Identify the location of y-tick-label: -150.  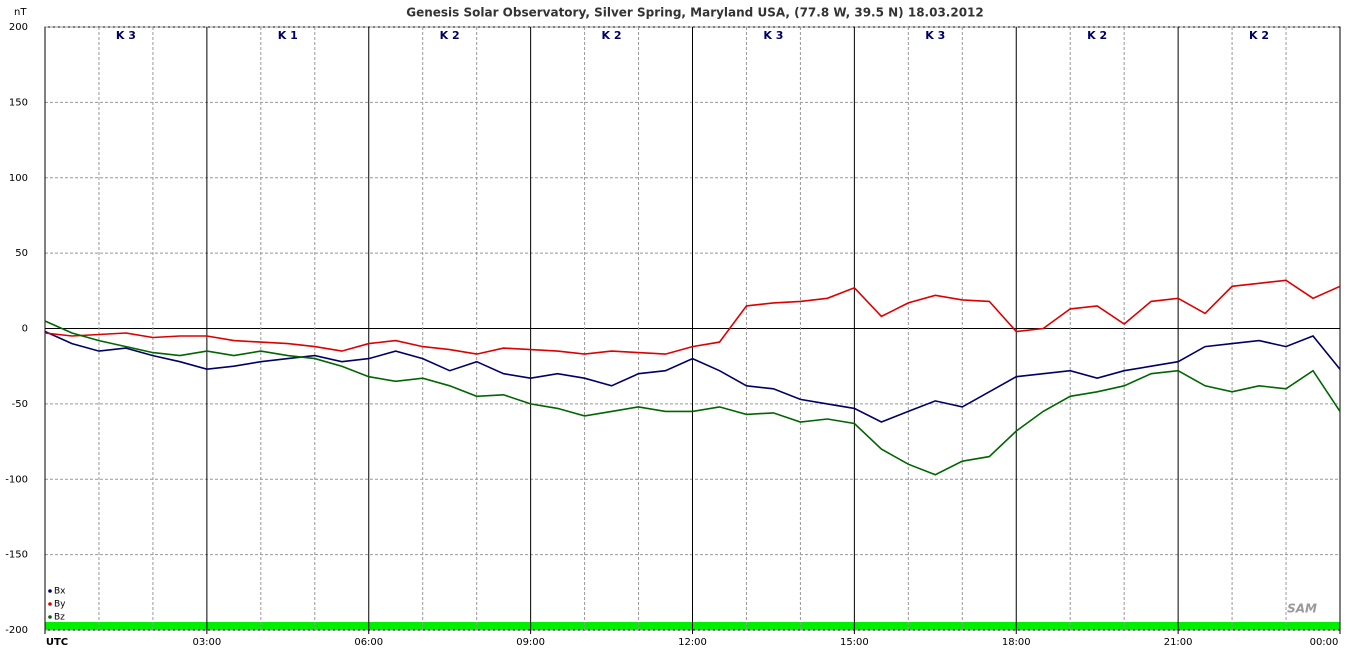
(16, 555).